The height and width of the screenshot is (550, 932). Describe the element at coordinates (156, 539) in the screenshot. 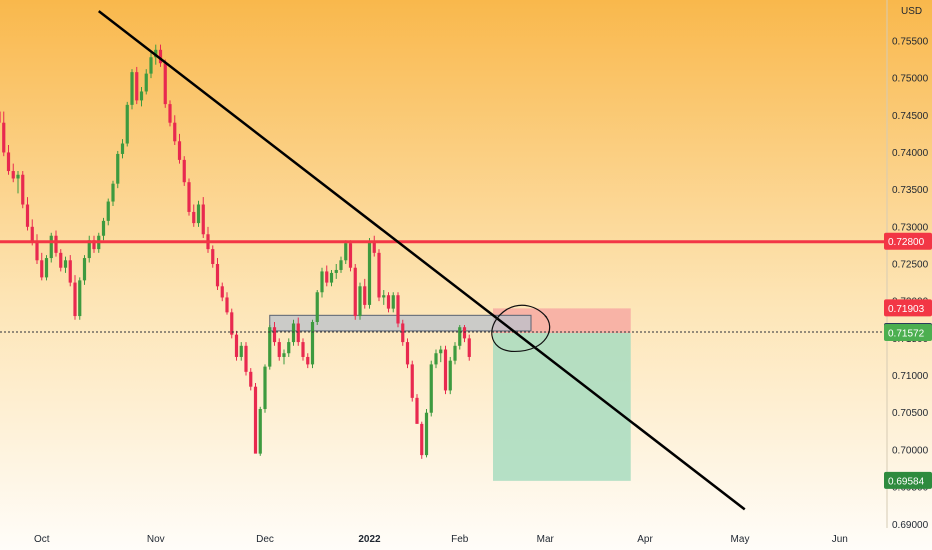

I see `time-tick-label: Nov` at that location.